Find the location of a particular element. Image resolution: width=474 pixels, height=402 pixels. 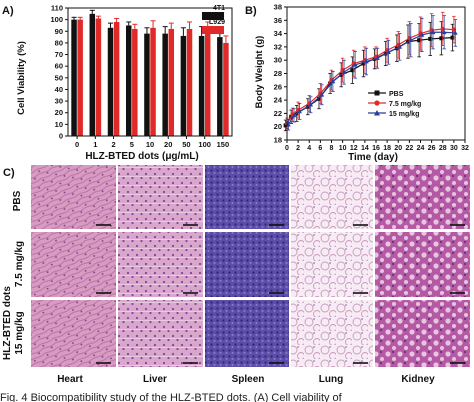

tissue-image-heart-pbs is located at coordinates (73, 197).